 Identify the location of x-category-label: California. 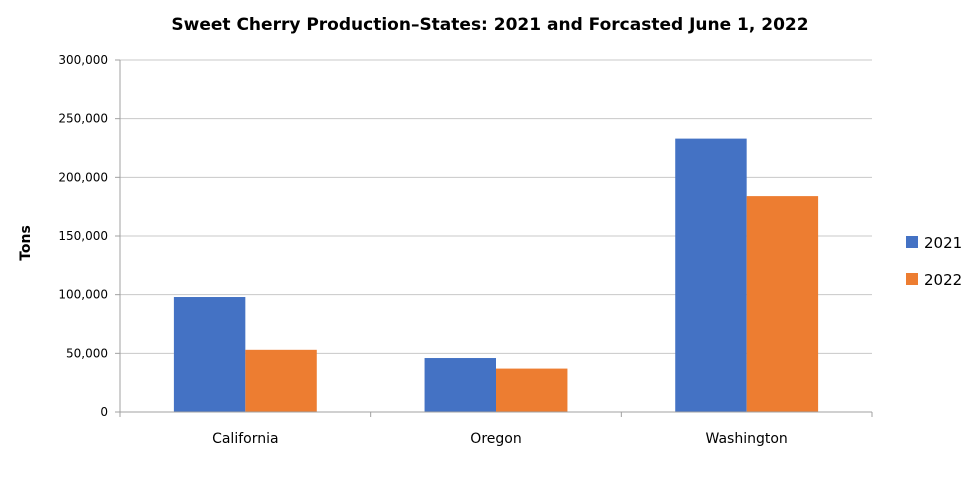
(245, 439).